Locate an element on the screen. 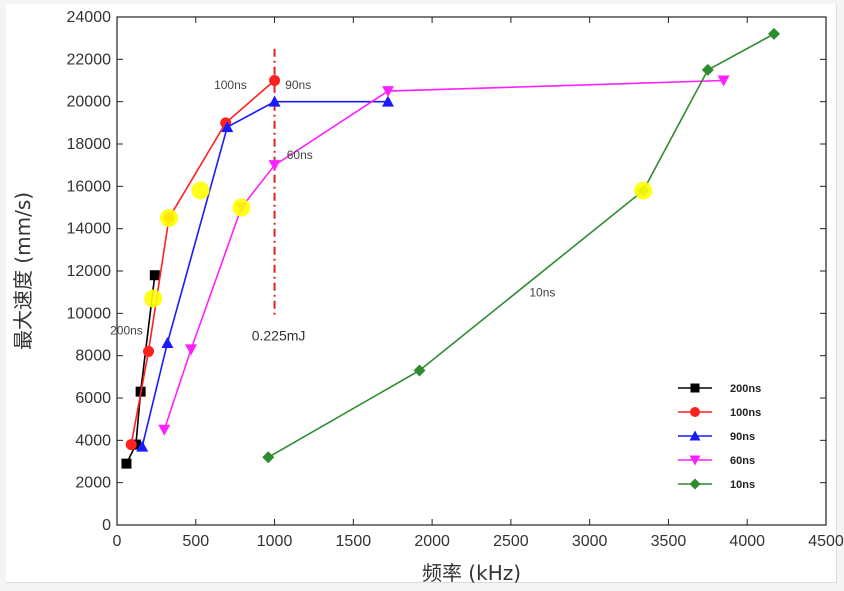  x-axis-title: 频率 (kHz) is located at coordinates (471, 573).